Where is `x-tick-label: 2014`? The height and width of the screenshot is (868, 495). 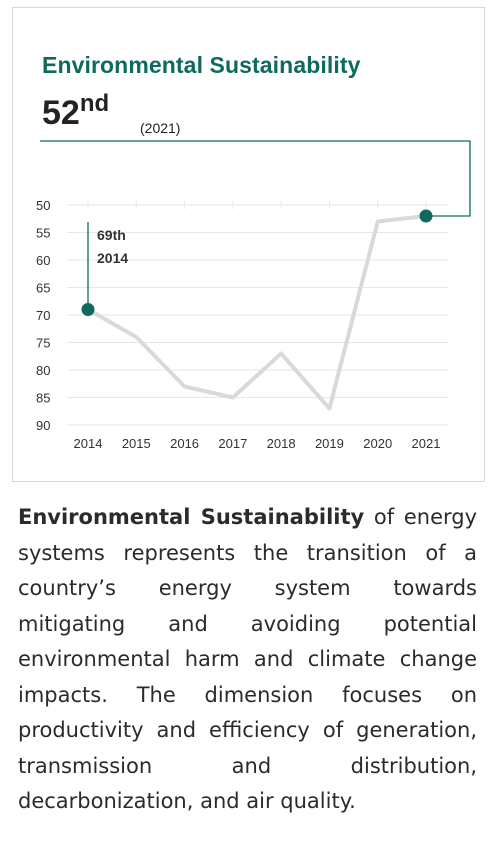
x-tick-label: 2014 is located at coordinates (88, 443).